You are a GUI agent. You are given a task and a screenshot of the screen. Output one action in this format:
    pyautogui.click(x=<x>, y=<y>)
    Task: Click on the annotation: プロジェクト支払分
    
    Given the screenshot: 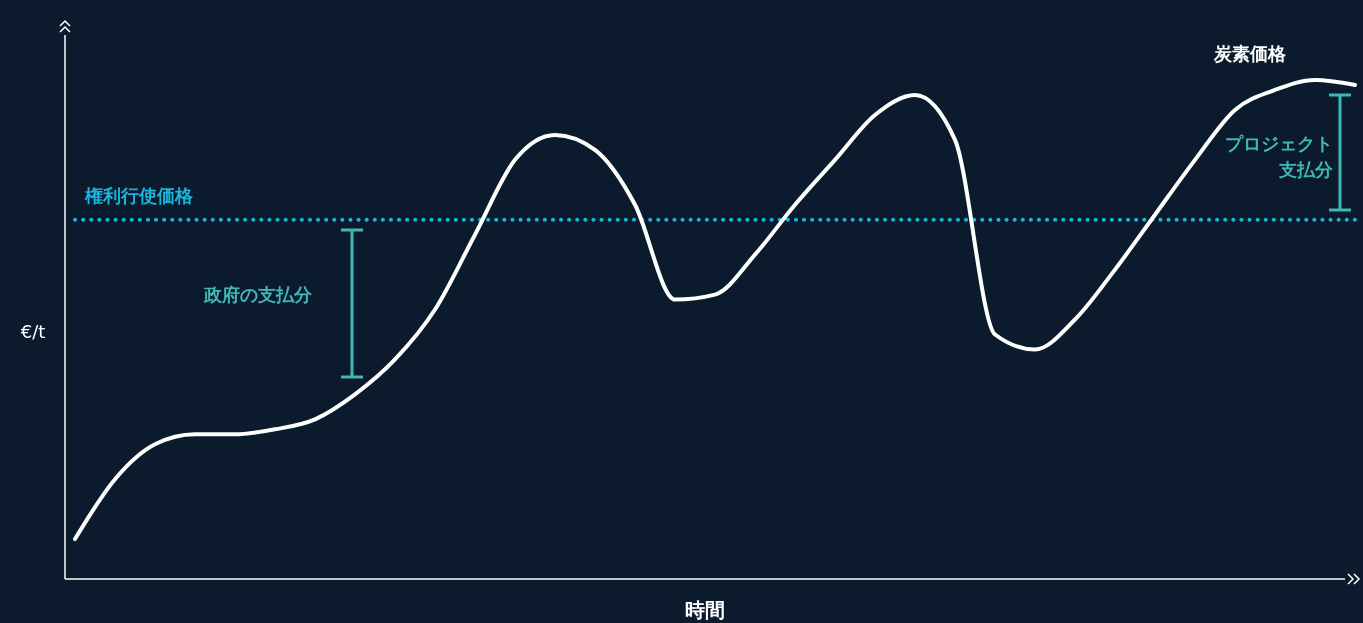 What is the action you would take?
    pyautogui.click(x=1279, y=156)
    